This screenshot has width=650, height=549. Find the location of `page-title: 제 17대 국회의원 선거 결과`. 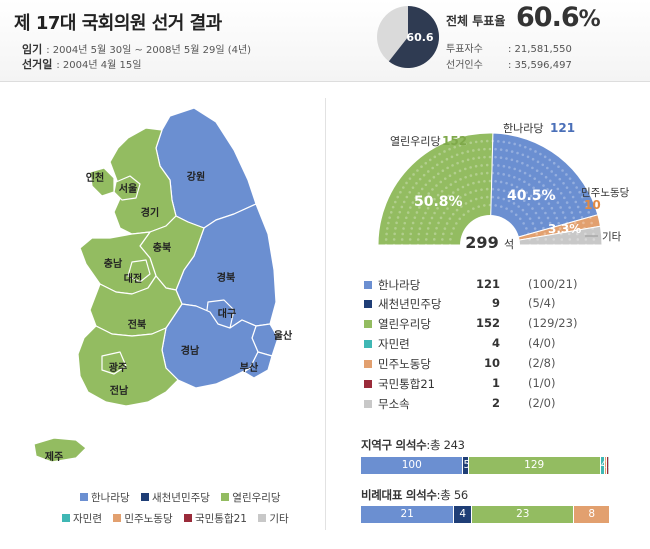

page-title: 제 17대 국회의원 선거 결과 is located at coordinates (118, 23).